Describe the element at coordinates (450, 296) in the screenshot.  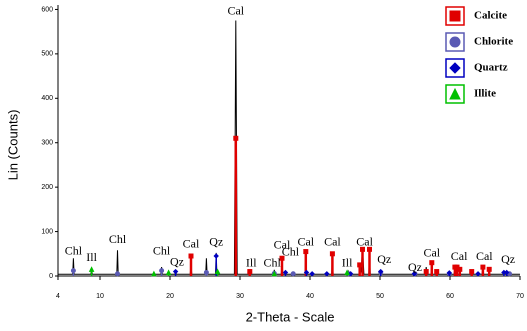
I see `x-tick-label: 60` at that location.